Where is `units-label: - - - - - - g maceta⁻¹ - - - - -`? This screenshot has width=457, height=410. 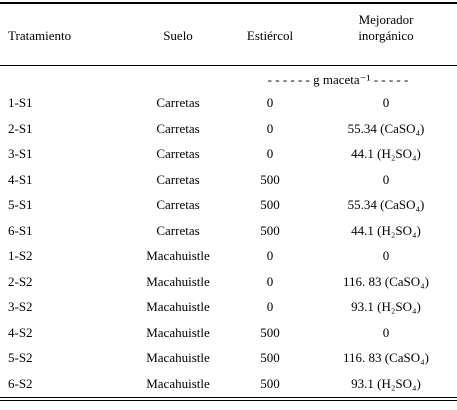 units-label: - - - - - - g maceta⁻¹ - - - - - is located at coordinates (338, 79).